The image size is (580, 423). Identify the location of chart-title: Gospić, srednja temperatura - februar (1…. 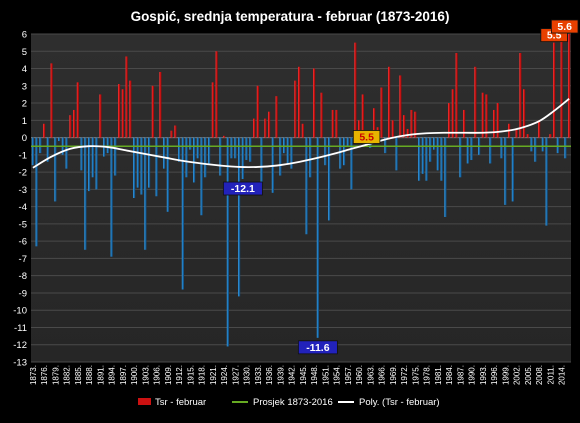
(290, 16).